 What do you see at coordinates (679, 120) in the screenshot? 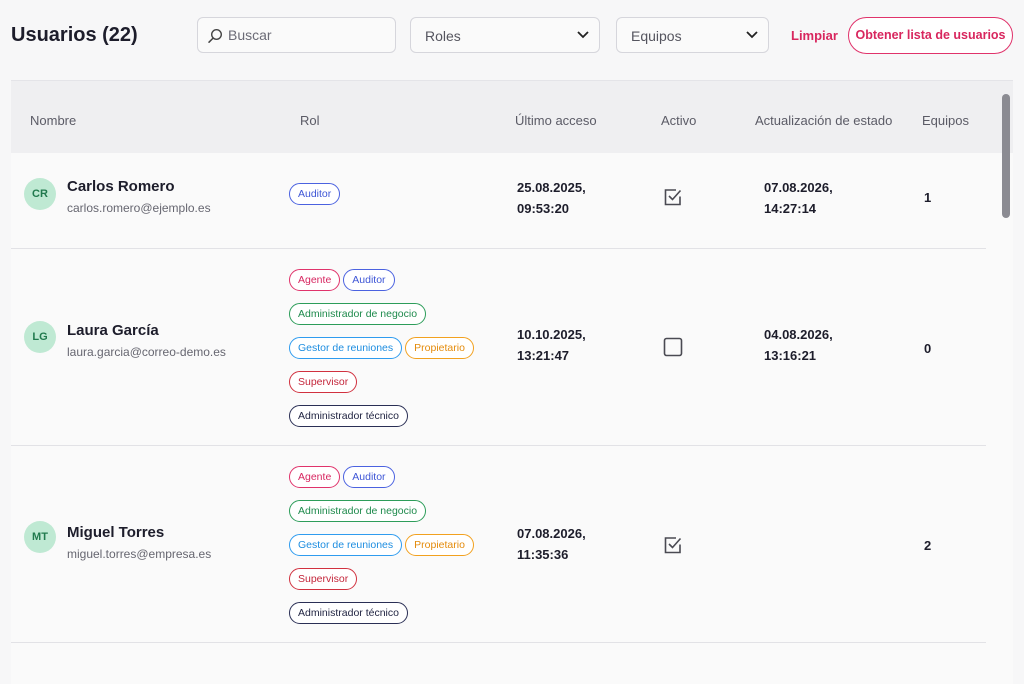
I see `column-header-active: Activo` at bounding box center [679, 120].